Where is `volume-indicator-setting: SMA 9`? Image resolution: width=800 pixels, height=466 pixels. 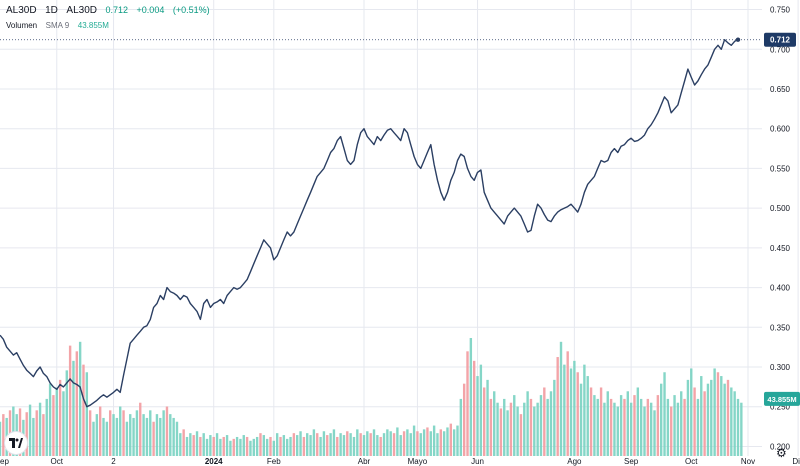
volume-indicator-setting: SMA 9 is located at coordinates (57, 25).